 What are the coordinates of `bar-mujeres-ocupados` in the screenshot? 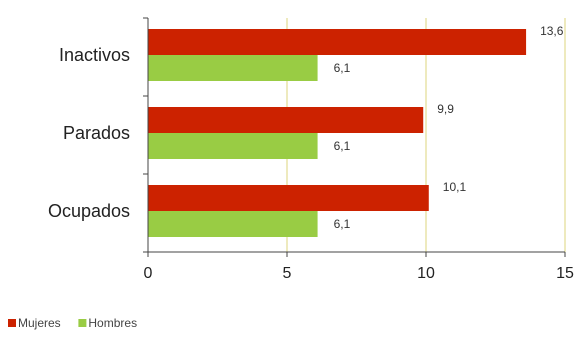 It's located at (288, 198).